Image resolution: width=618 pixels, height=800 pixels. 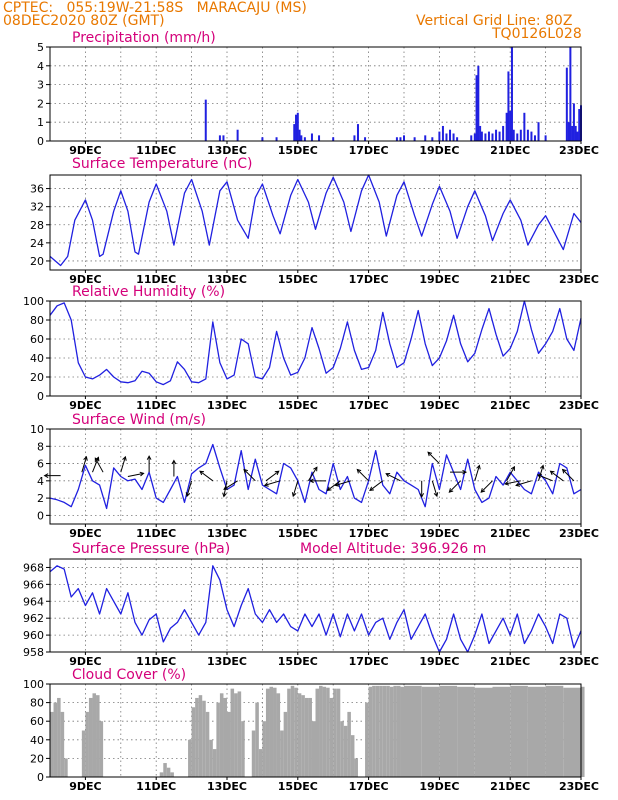 I want to click on header-grid-line: Vertical Grid Line: 80Z, so click(x=494, y=21).